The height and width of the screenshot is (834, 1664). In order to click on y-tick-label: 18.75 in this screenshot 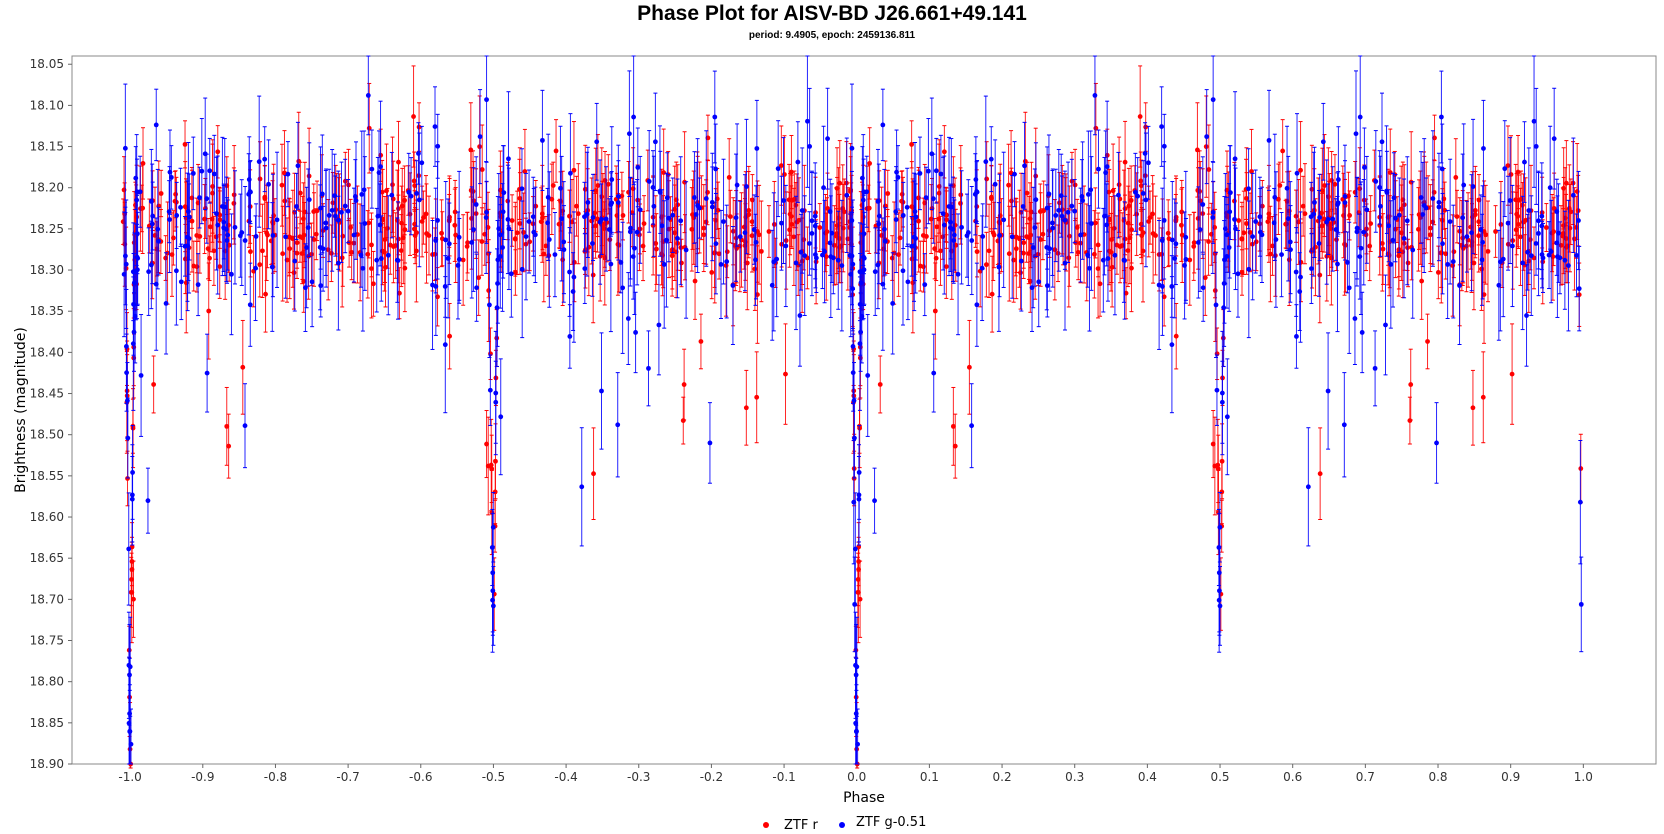, I will do `click(47, 641)`.